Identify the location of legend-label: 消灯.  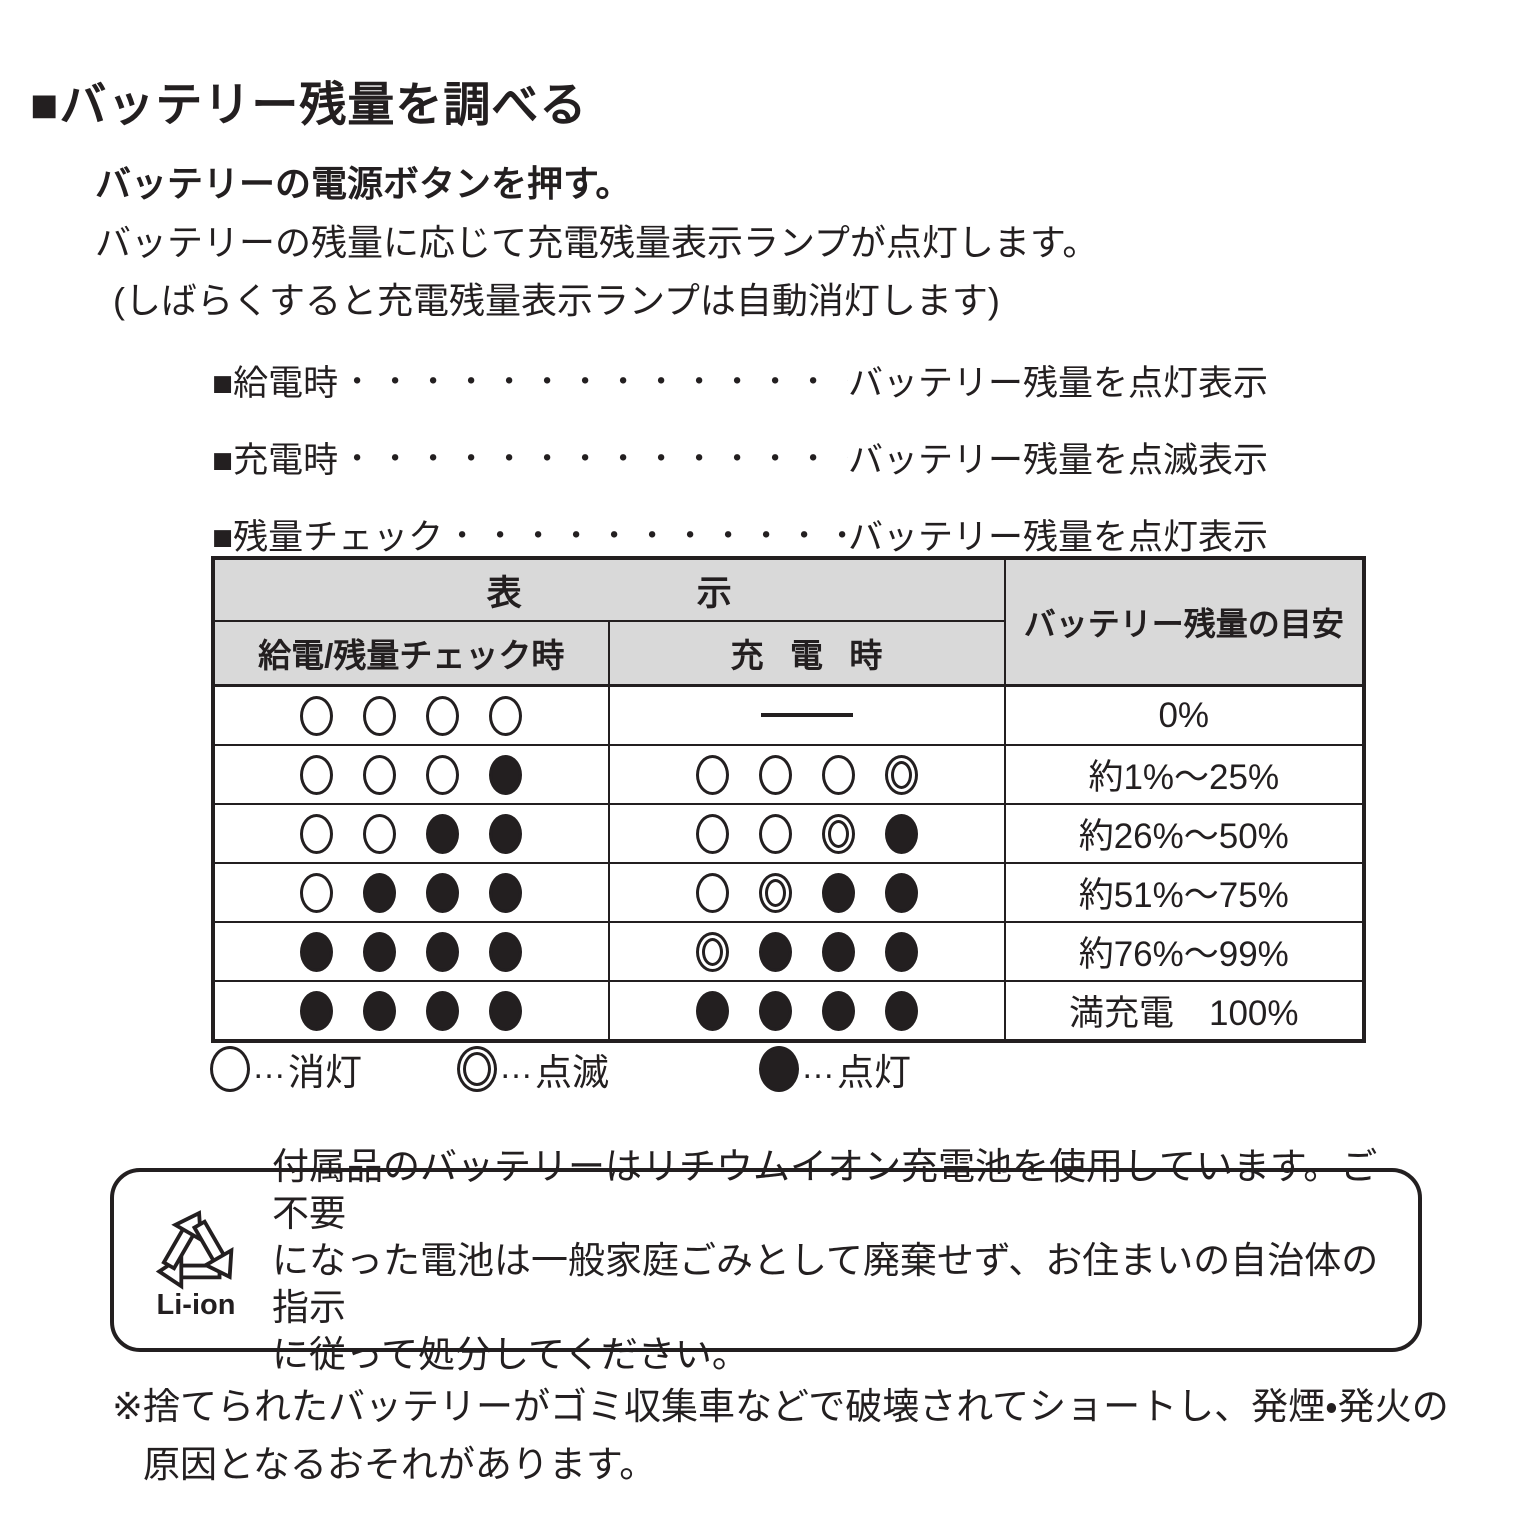
(325, 1072).